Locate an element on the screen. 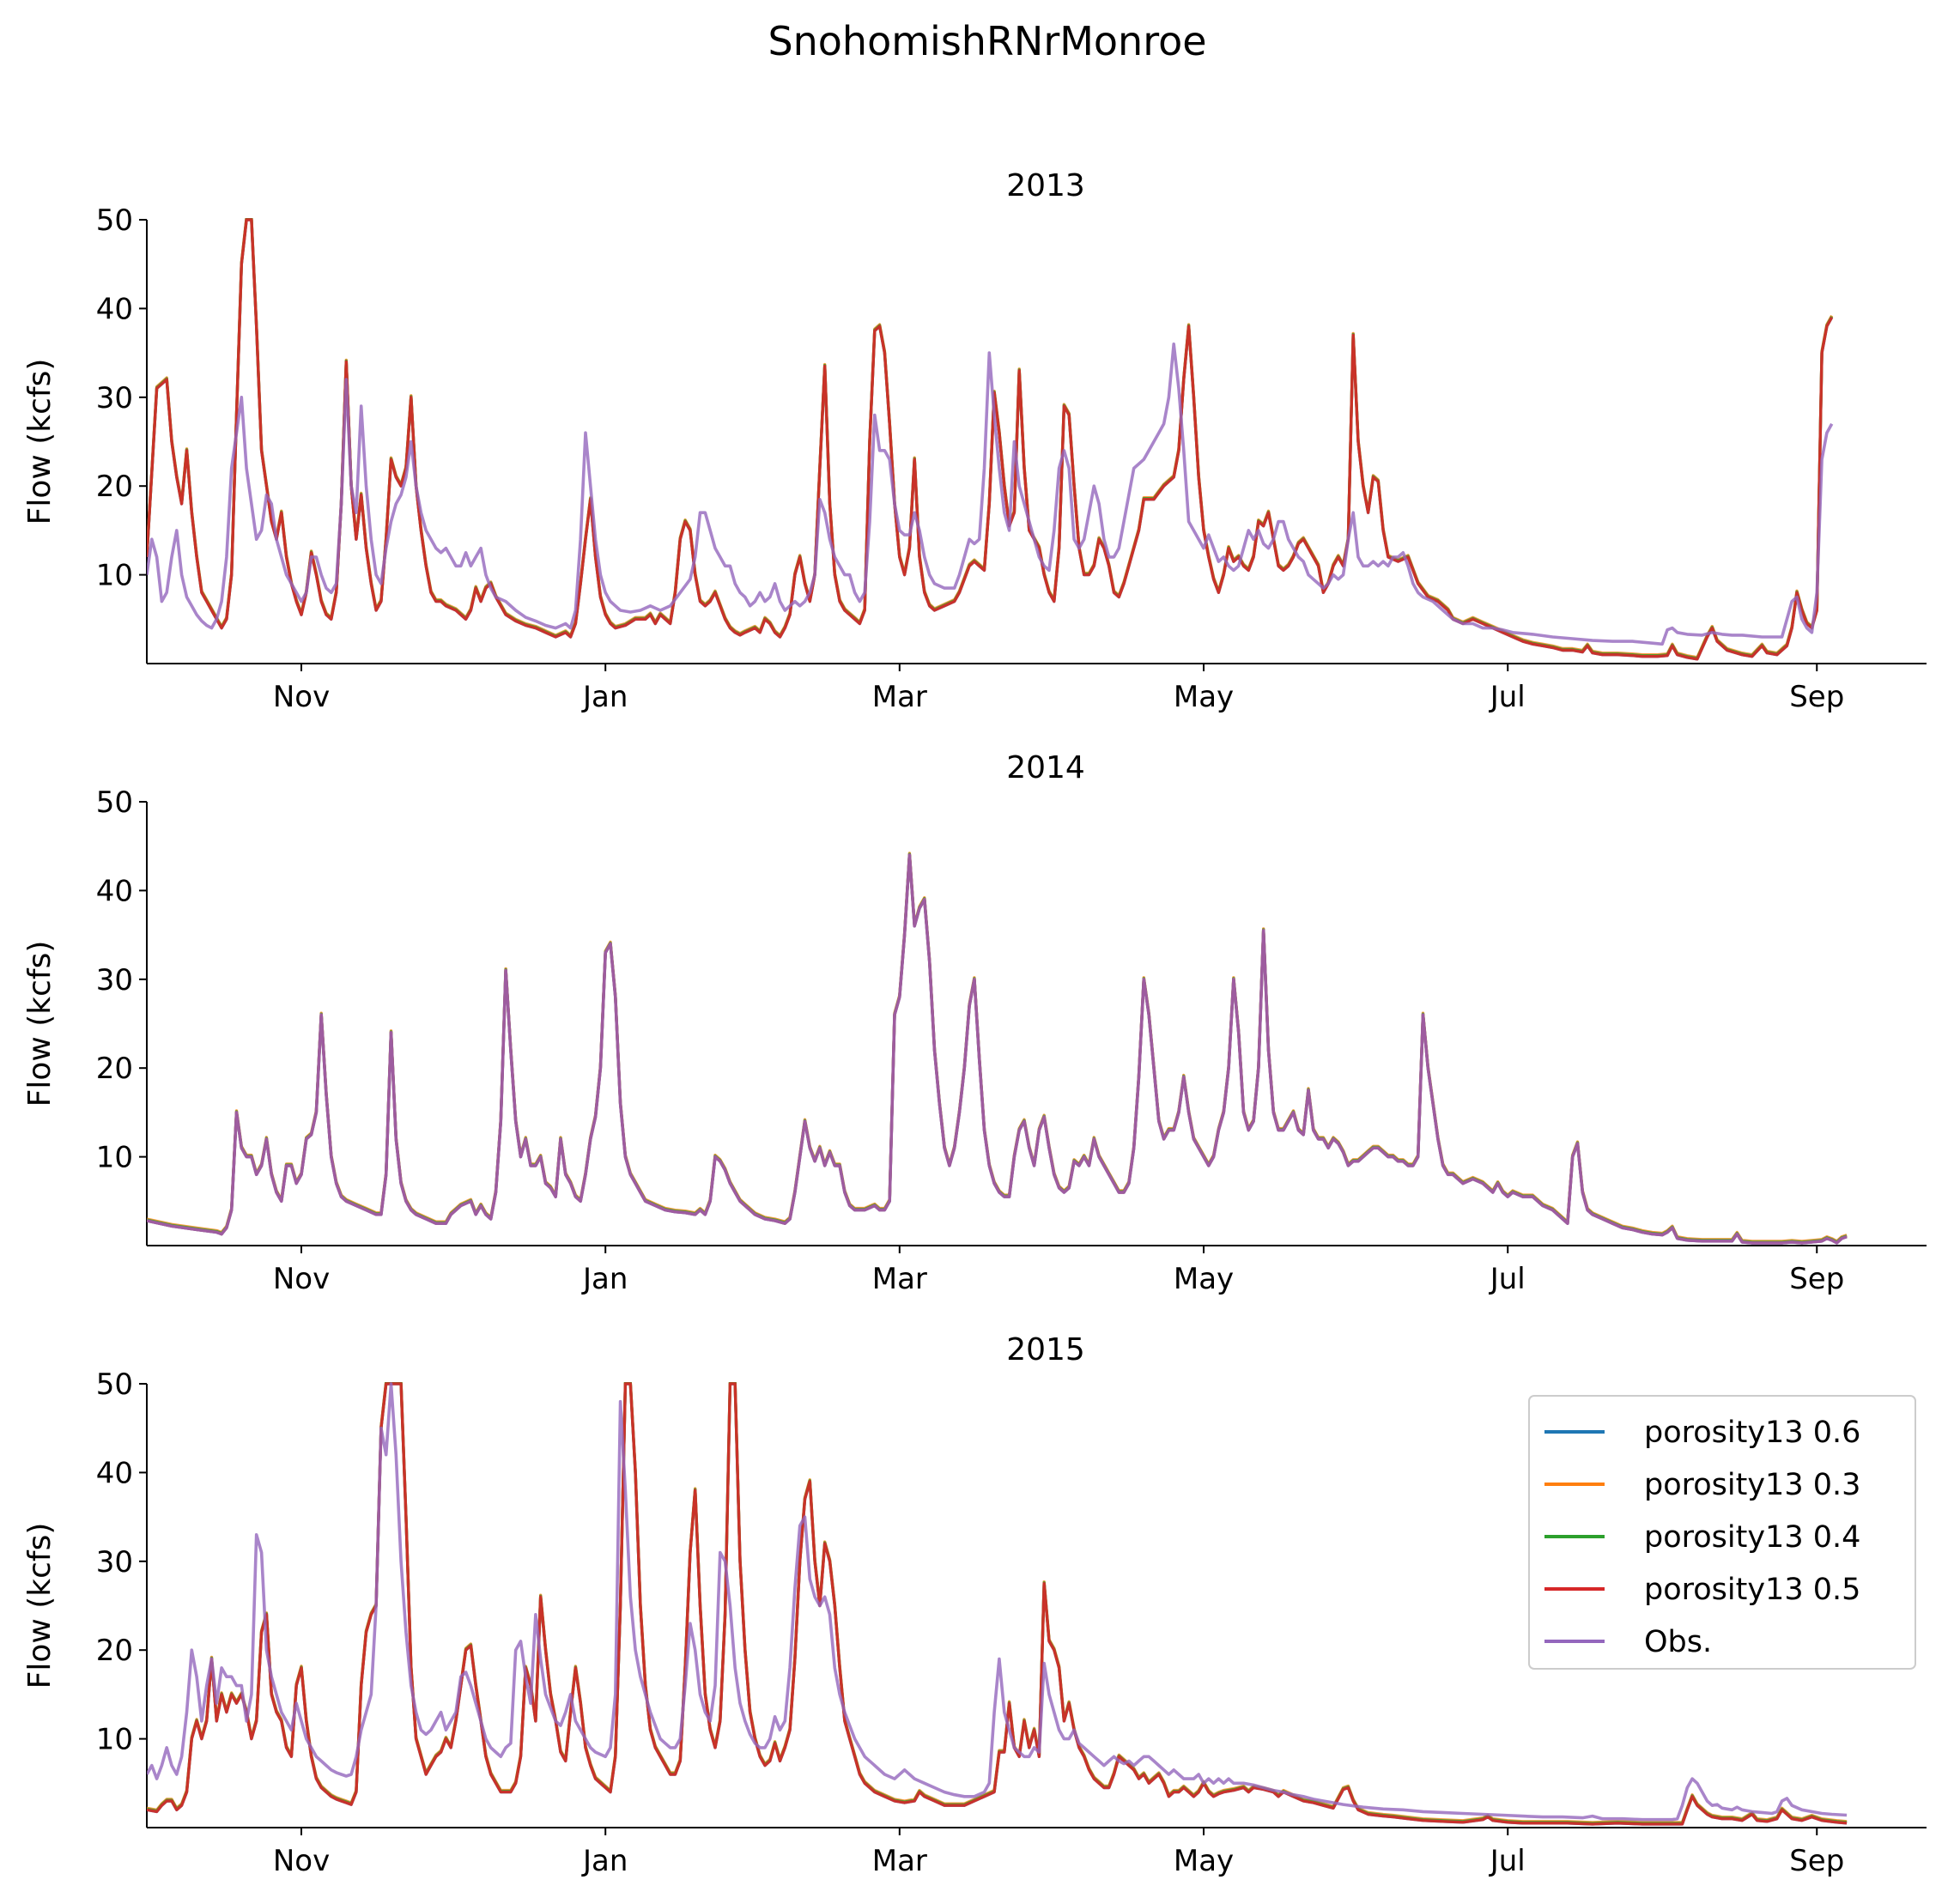 This screenshot has height=1904, width=1954. panel-title: 2014 is located at coordinates (1045, 768).